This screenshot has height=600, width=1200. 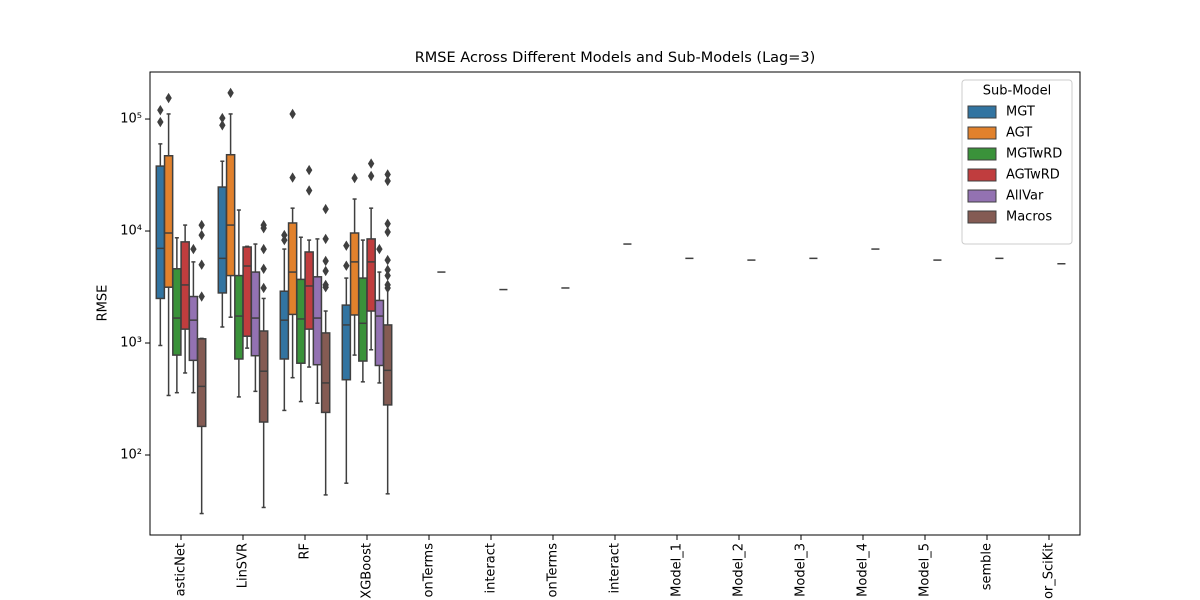 What do you see at coordinates (987, 566) in the screenshot?
I see `x-tick-label: semble` at bounding box center [987, 566].